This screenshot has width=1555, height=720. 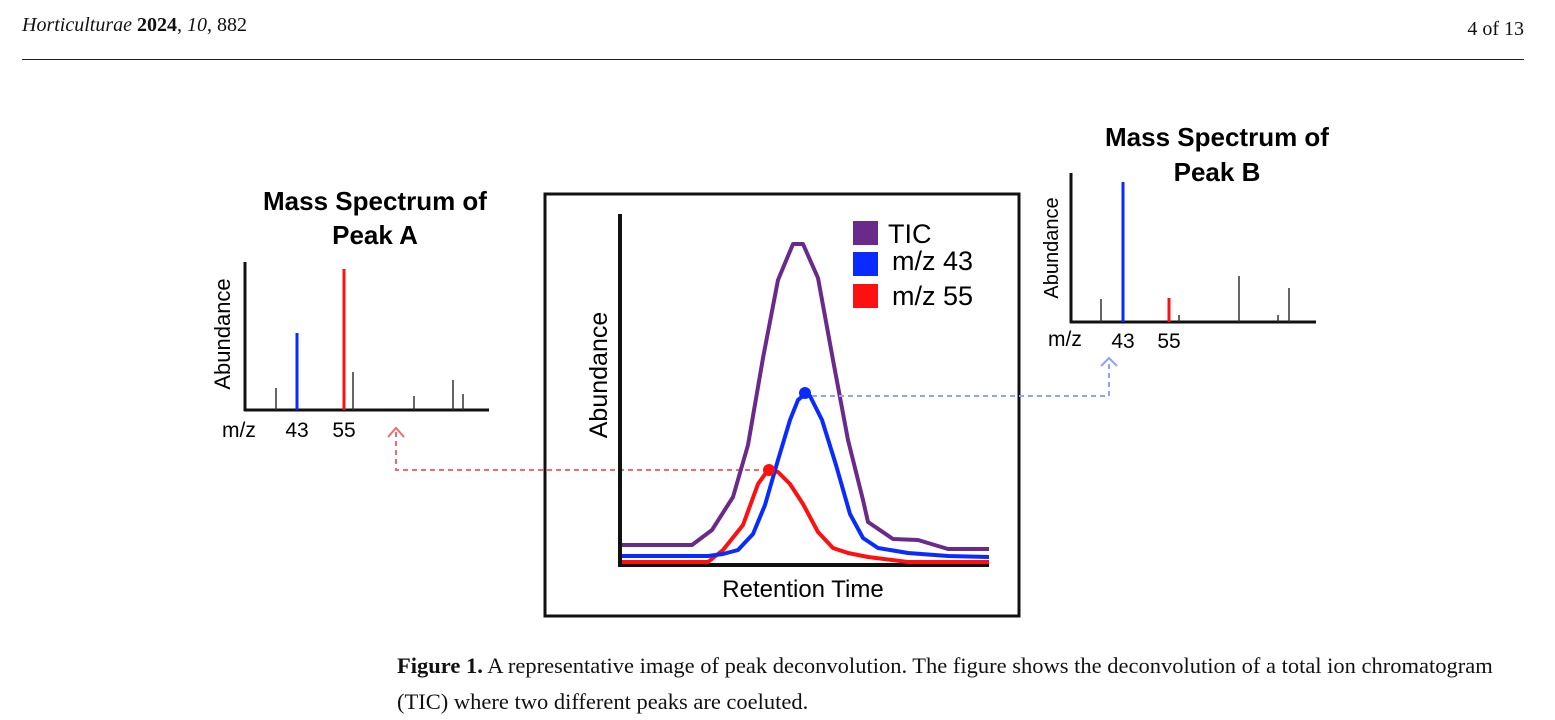 I want to click on figure-label: Figure 1., so click(x=440, y=665).